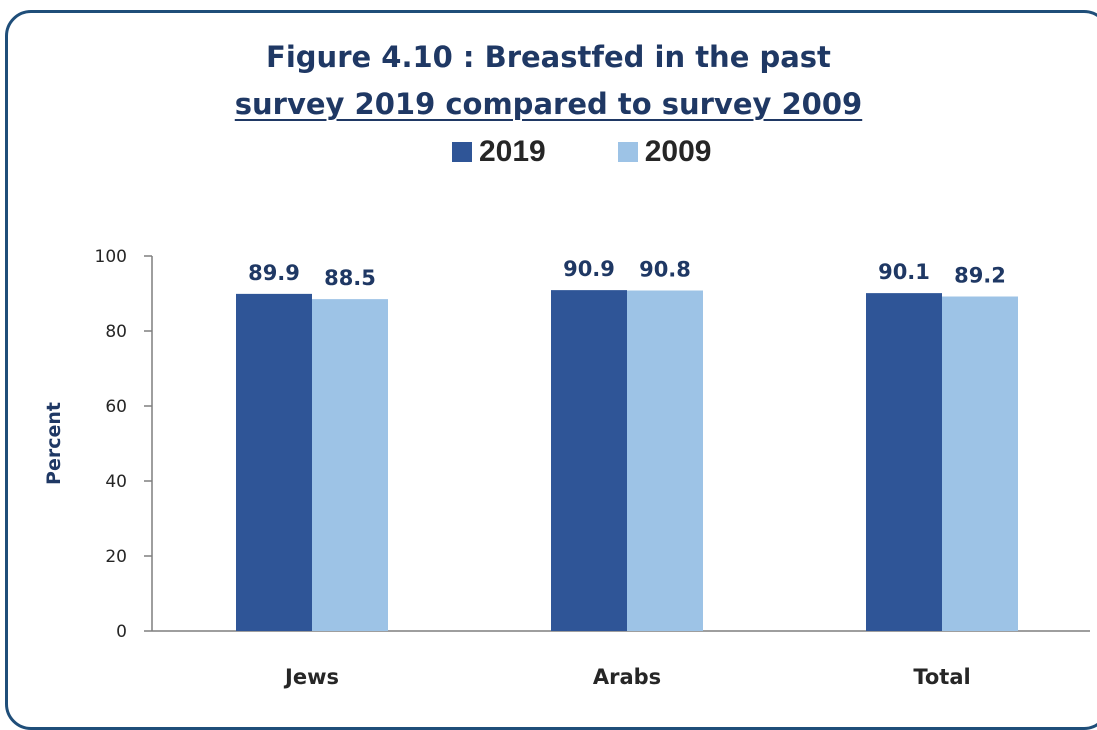  I want to click on x-tick-label-total: Total, so click(941, 677).